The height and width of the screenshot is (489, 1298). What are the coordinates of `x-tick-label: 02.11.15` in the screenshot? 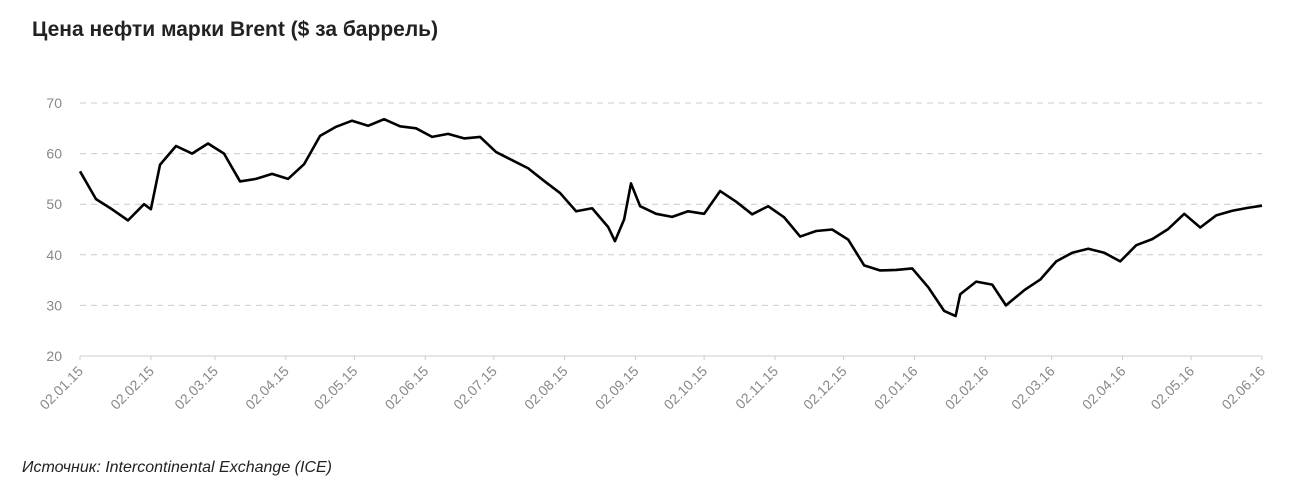 It's located at (756, 387).